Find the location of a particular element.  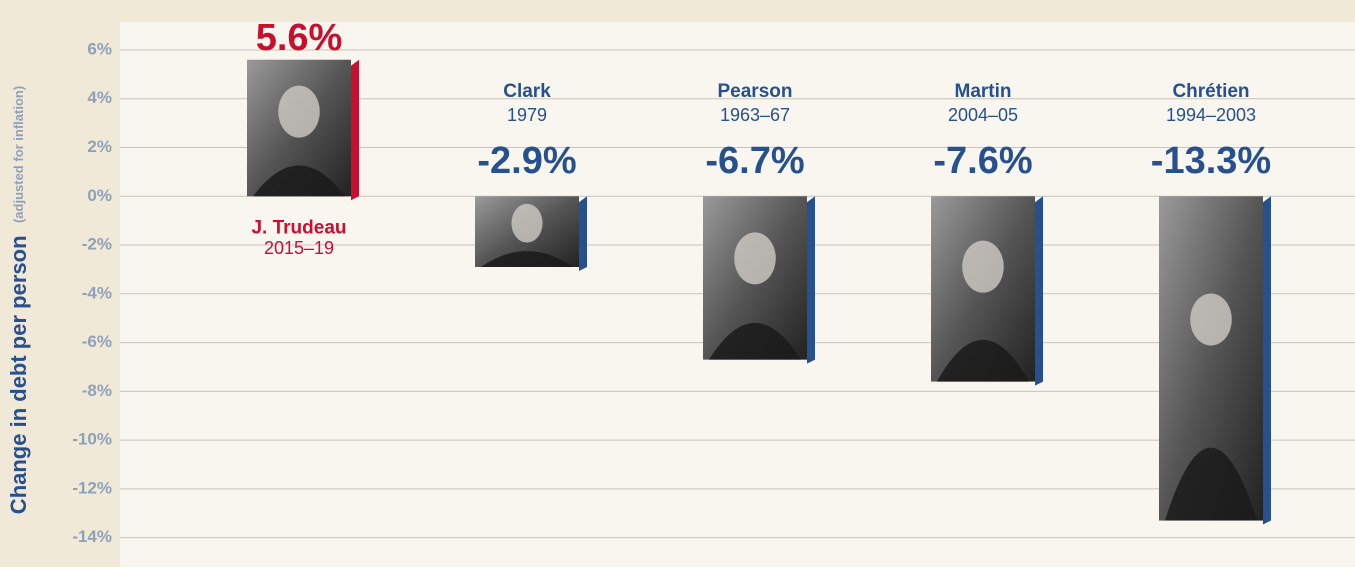

y-axis-note: (adjusted for inflation) is located at coordinates (18, 154).